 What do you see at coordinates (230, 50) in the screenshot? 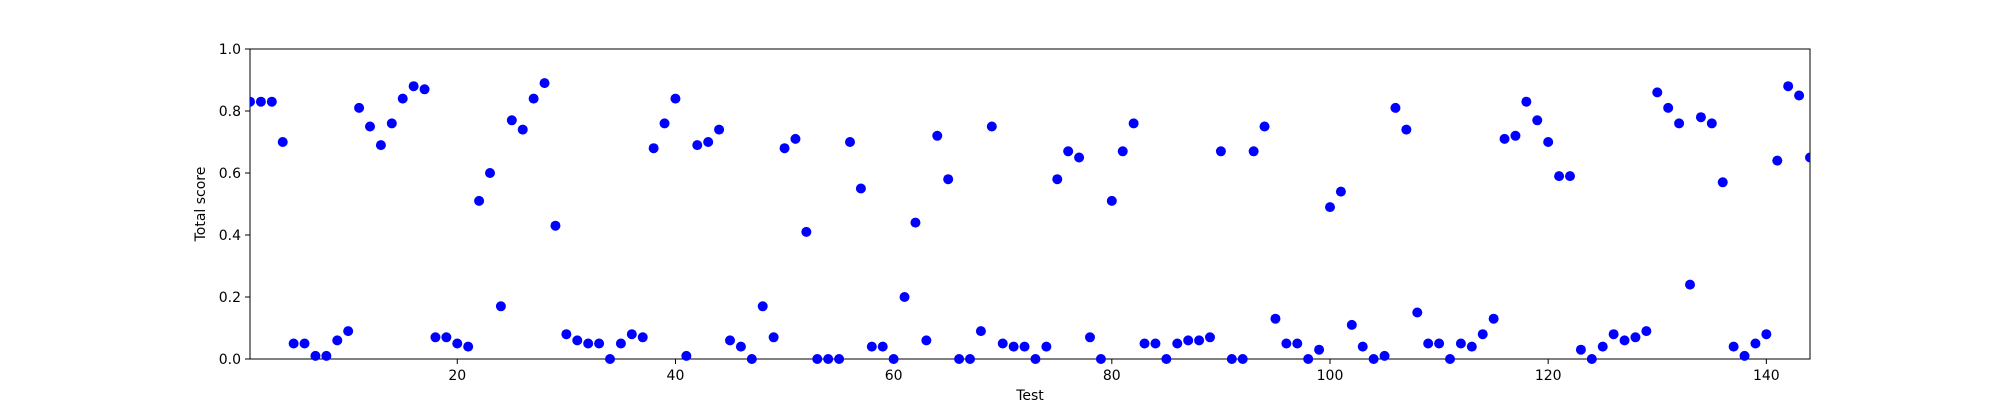
I see `y-tick-label: 1.0` at bounding box center [230, 50].